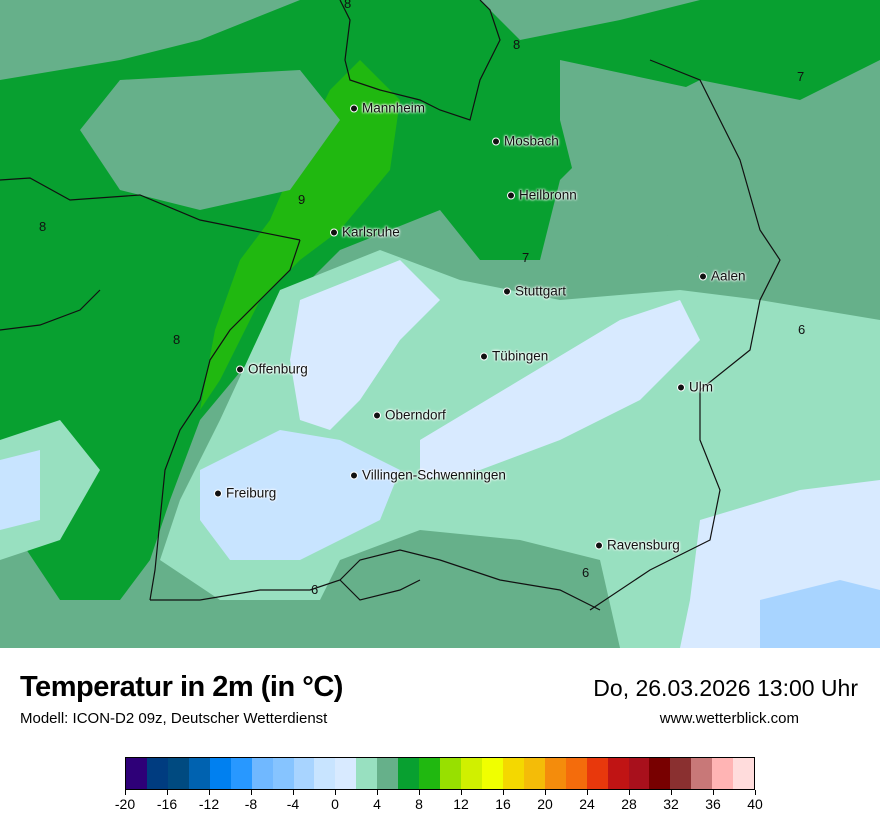  I want to click on city-marker: Ulm, so click(695, 387).